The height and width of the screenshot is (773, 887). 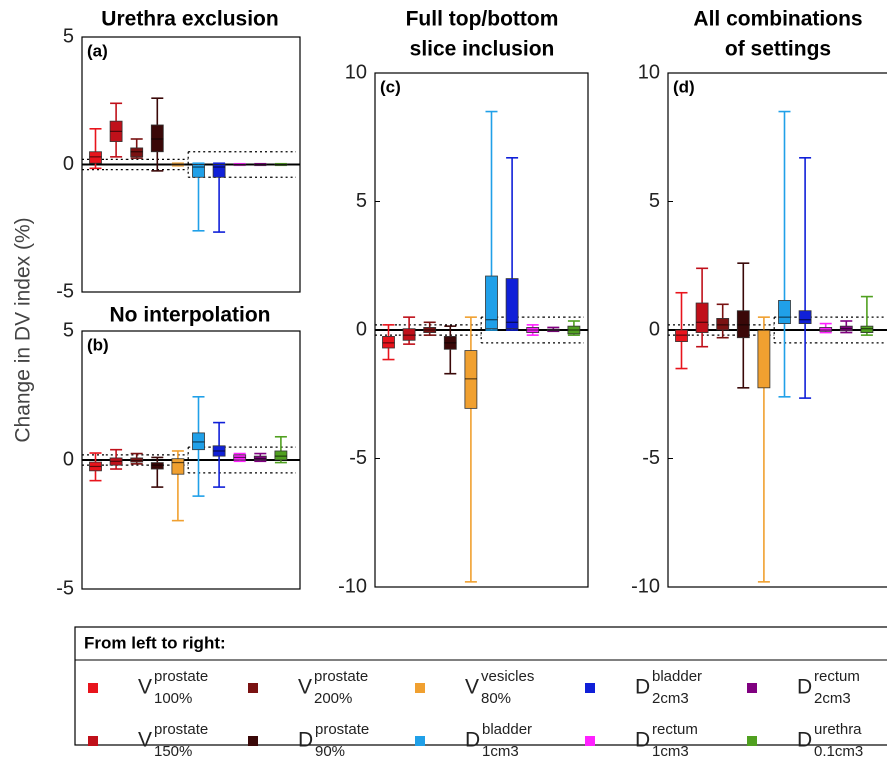 I want to click on panel-label: (a), so click(x=97, y=50).